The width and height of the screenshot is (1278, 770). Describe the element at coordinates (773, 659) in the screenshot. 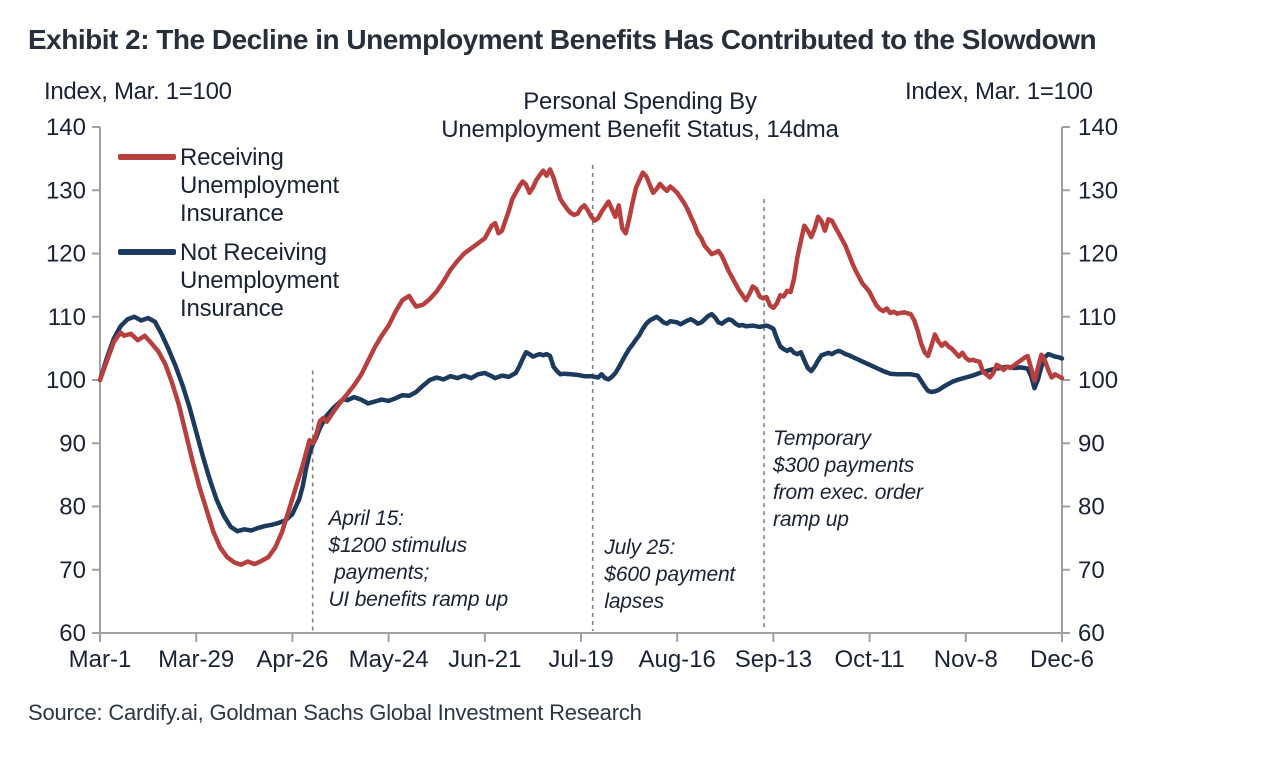

I see `x-axis-tick-label: Sep-13` at that location.